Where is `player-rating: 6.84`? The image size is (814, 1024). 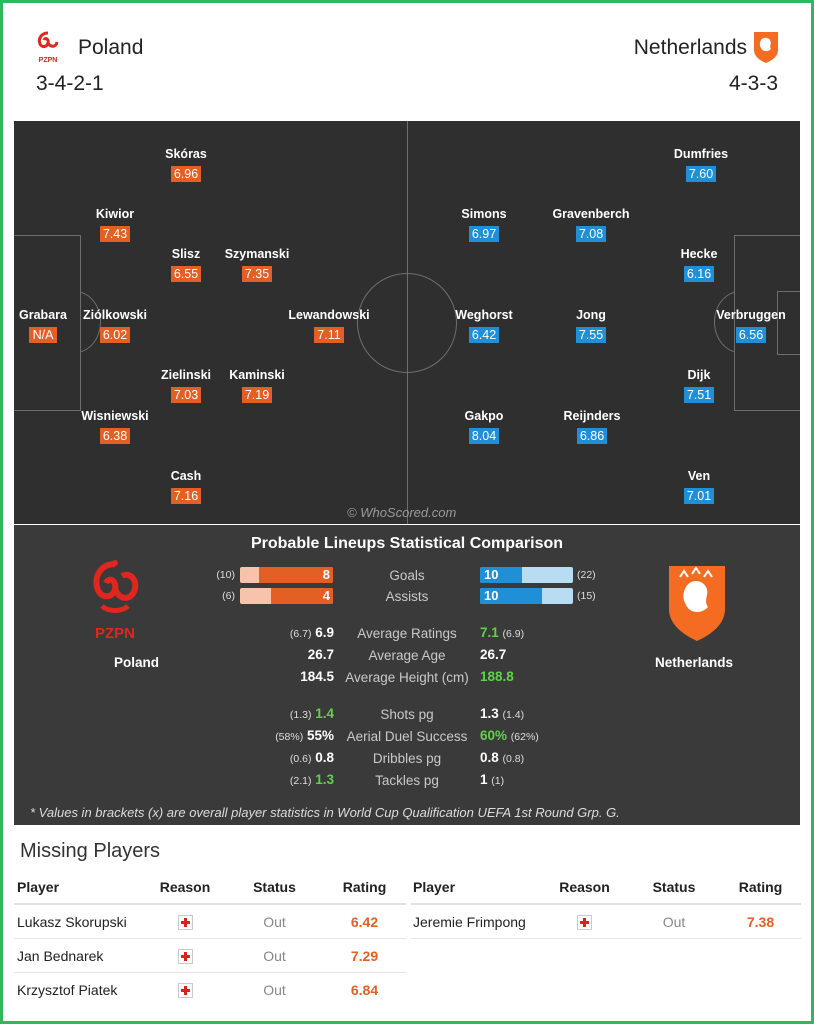
player-rating: 6.84 is located at coordinates (364, 989).